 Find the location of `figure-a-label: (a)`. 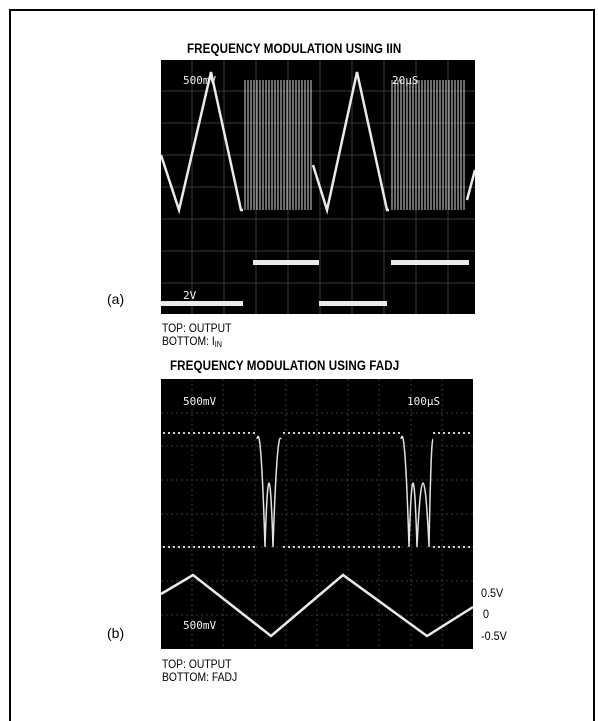

figure-a-label: (a) is located at coordinates (115, 299).